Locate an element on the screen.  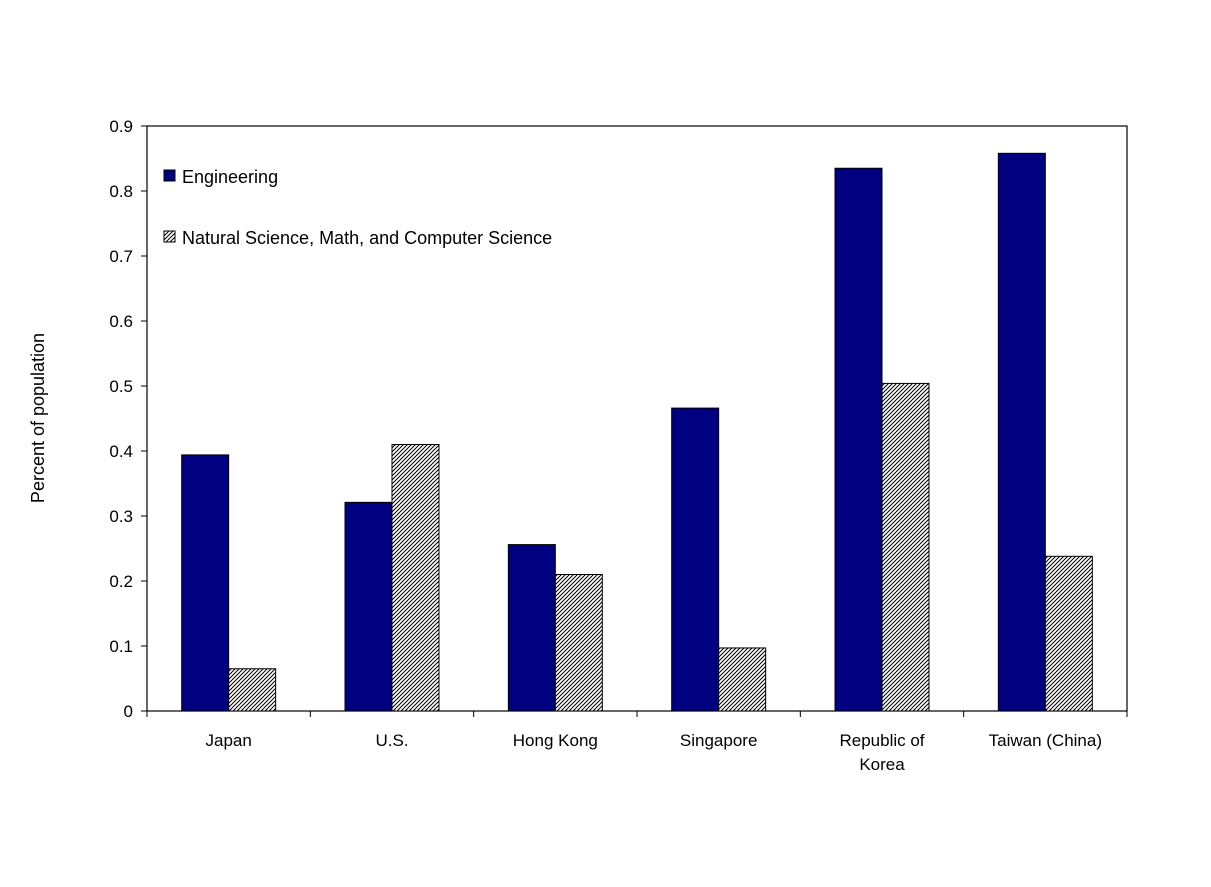
x-tick-label-line: Singapore is located at coordinates (719, 740).